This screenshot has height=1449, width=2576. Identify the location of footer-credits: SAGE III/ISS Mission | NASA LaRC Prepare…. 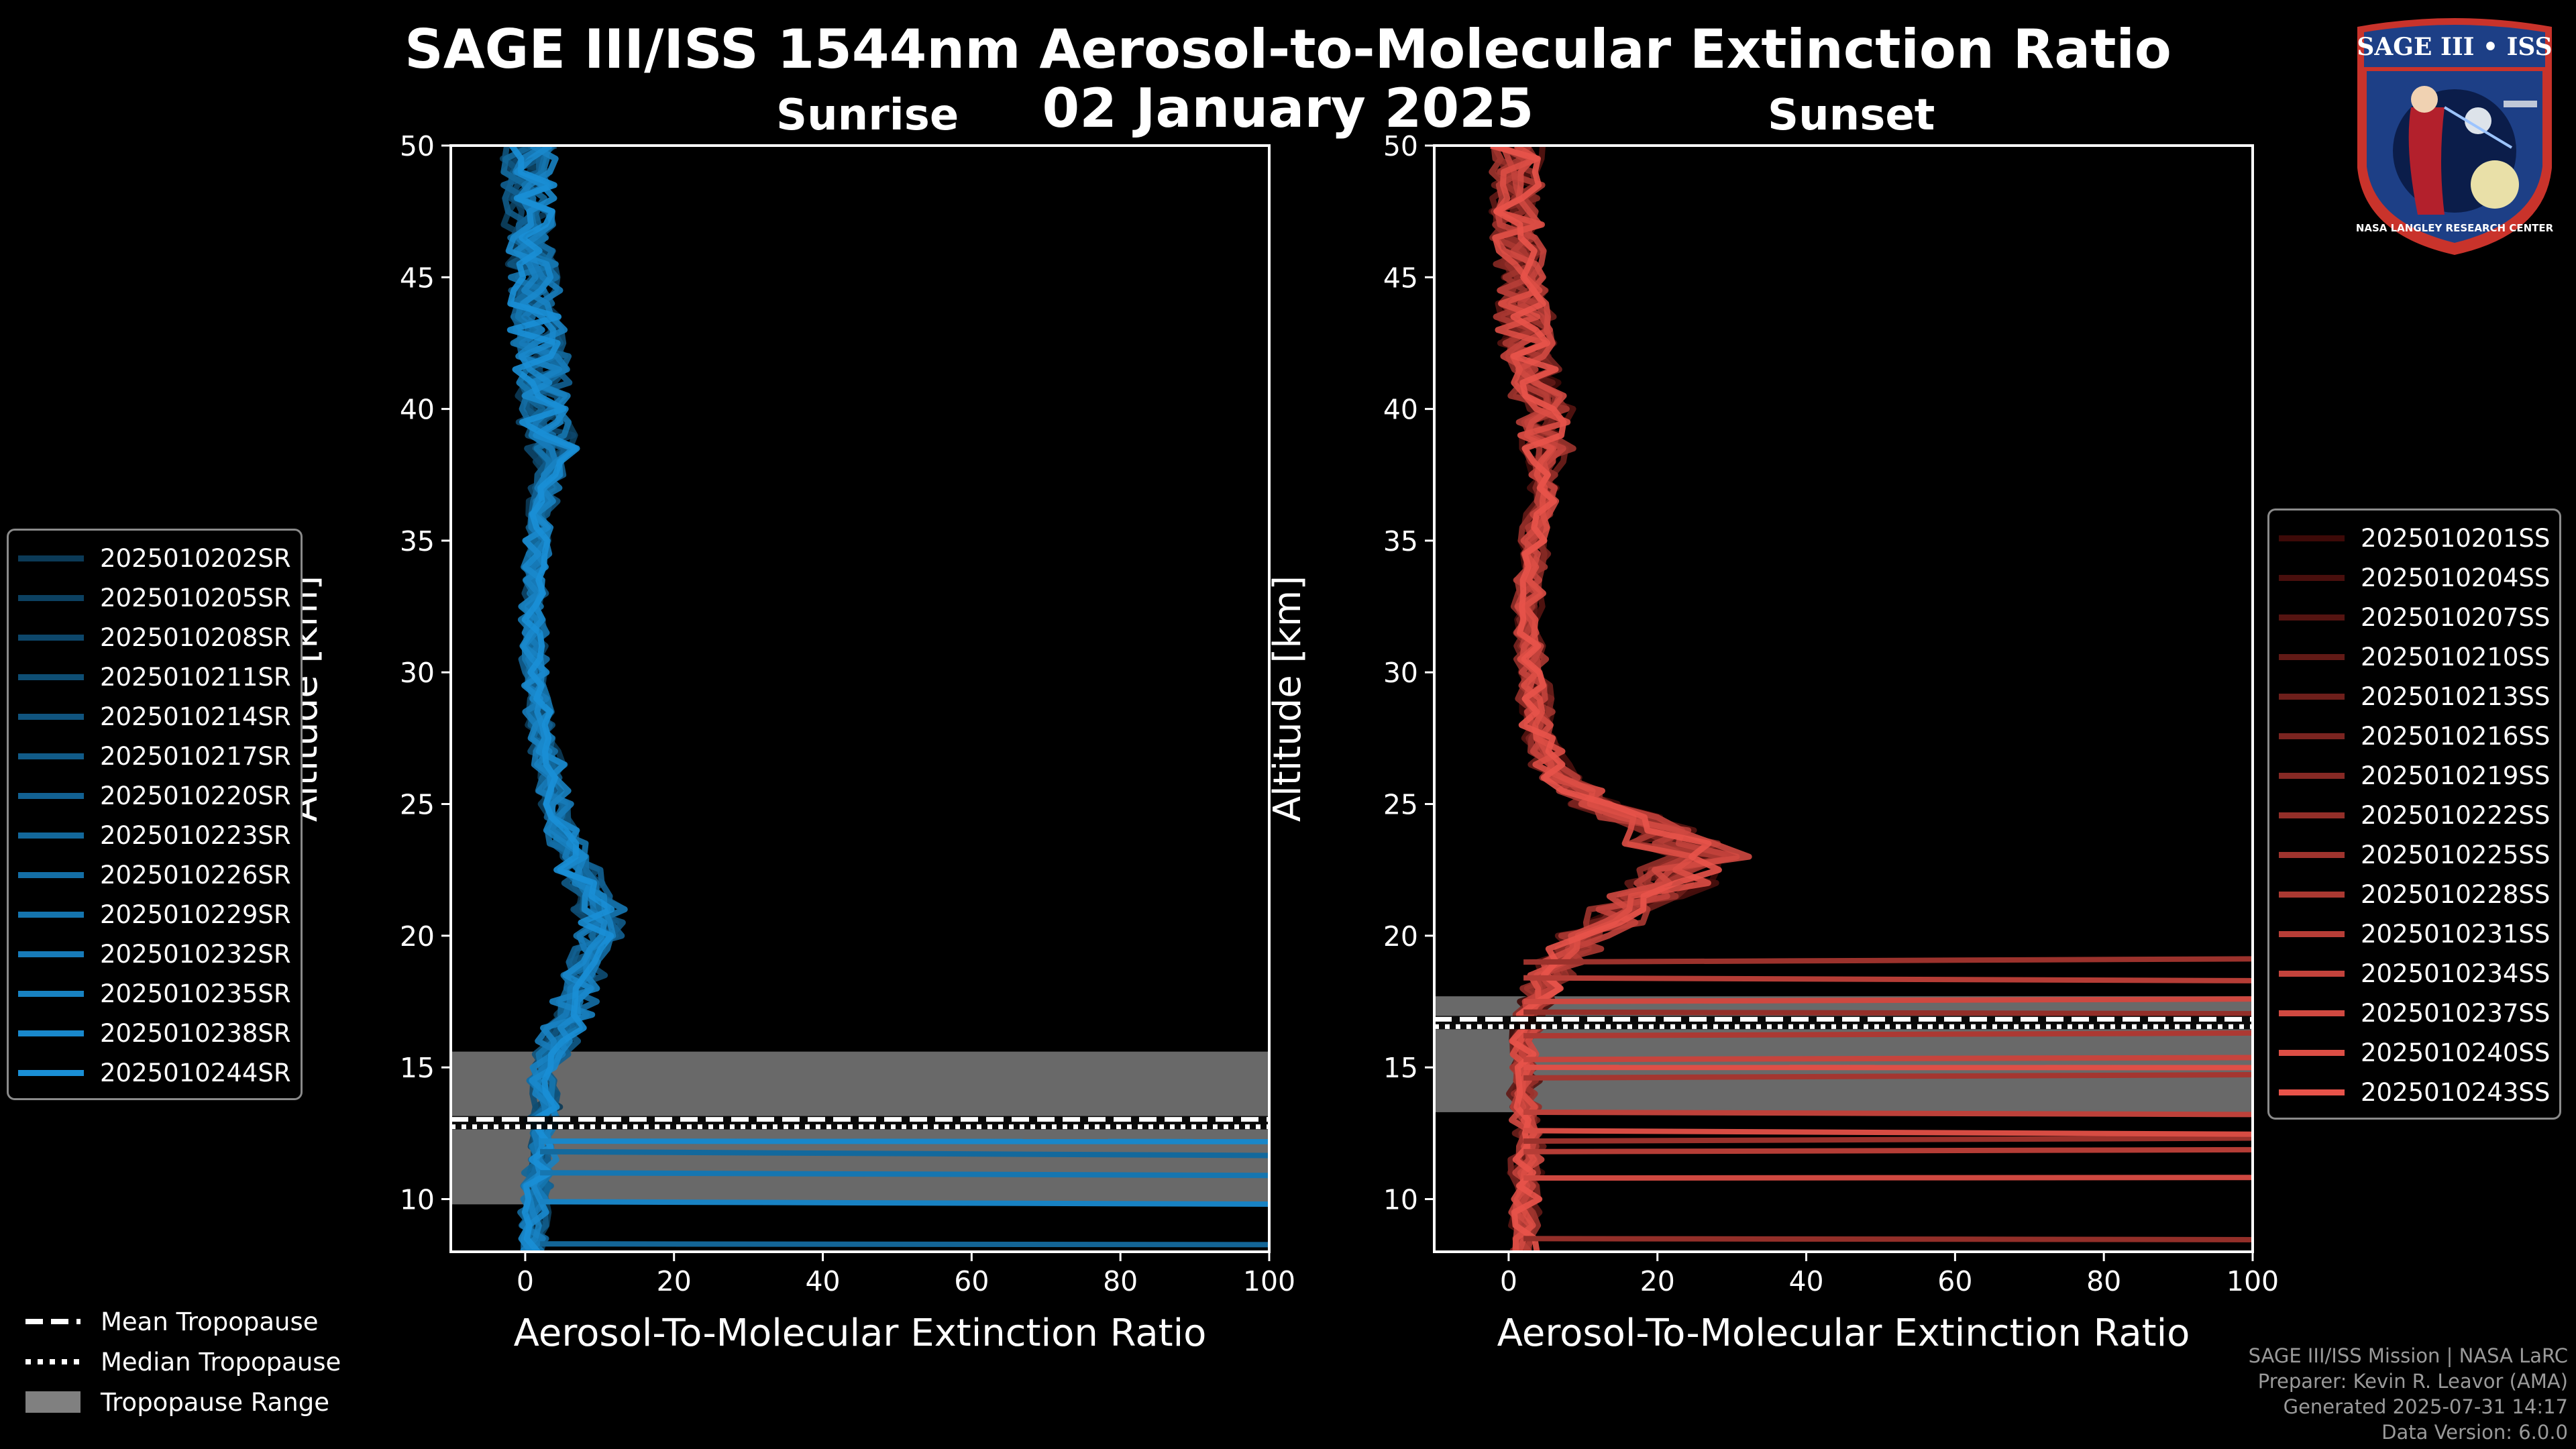
(2408, 1394).